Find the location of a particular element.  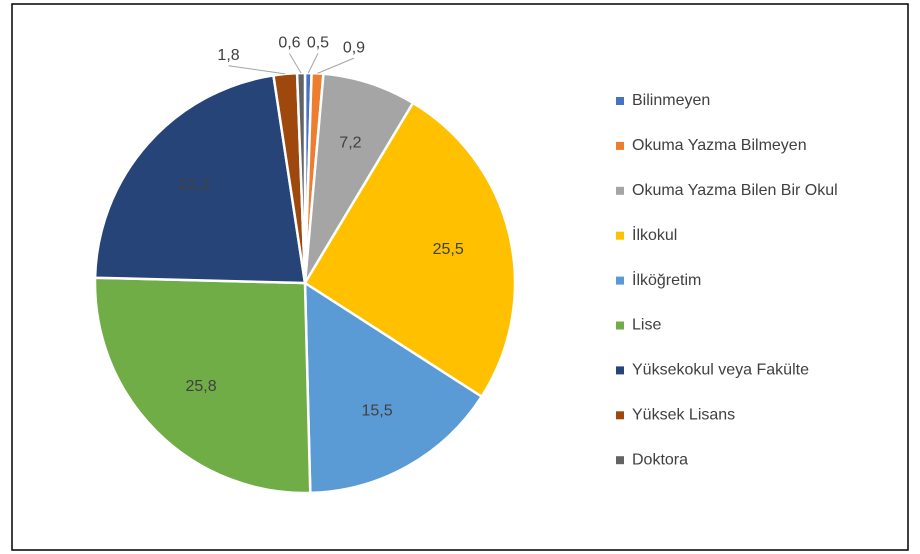

data-label: 0,6 is located at coordinates (289, 43).